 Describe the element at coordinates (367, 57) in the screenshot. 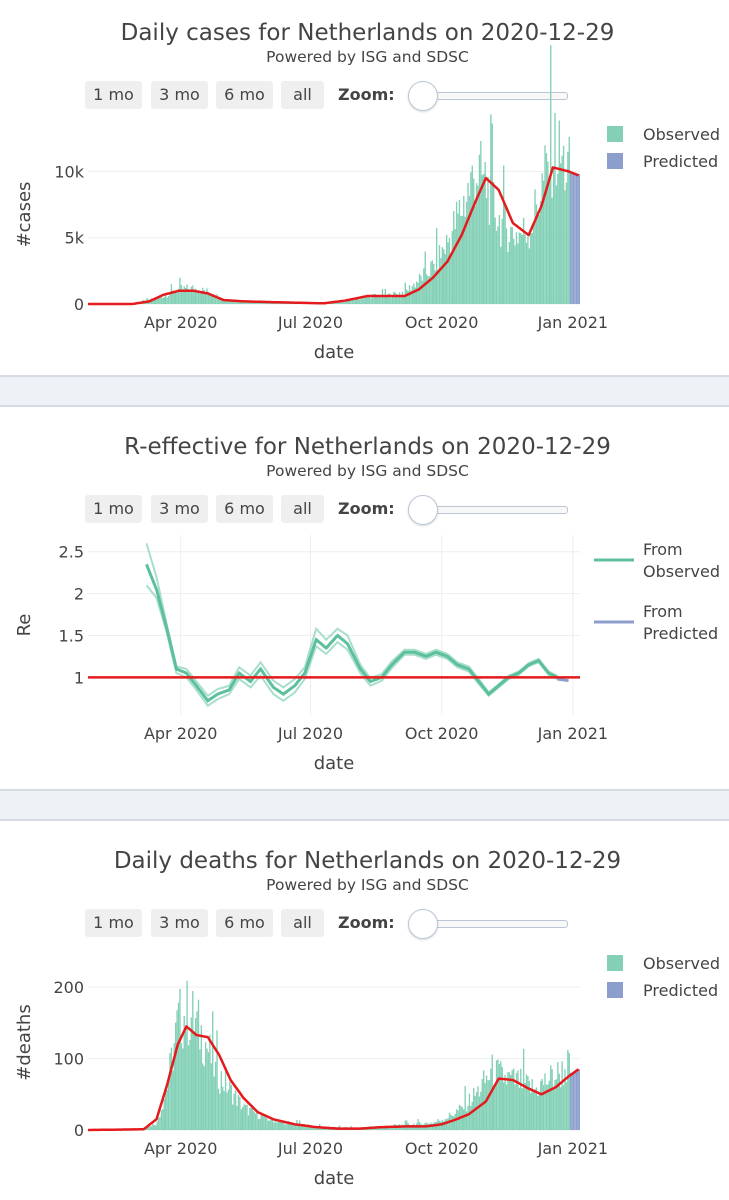

I see `chart-subtitle: Powered by ISG and SDSC` at that location.